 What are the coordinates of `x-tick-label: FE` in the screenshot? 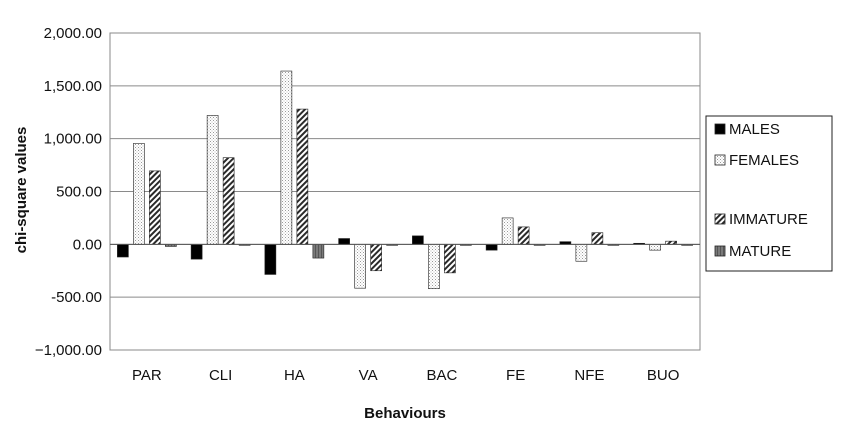 It's located at (515, 375).